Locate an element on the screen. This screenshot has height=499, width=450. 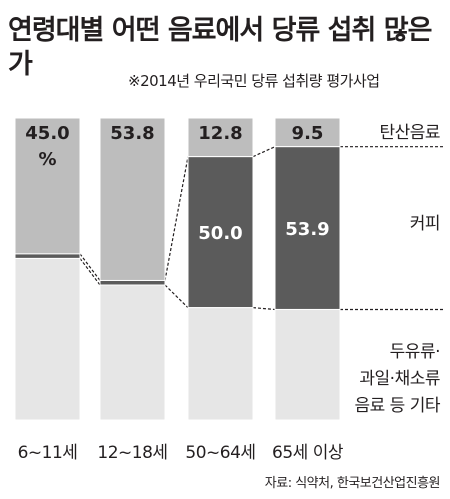
data-label: 9.5 is located at coordinates (308, 133).